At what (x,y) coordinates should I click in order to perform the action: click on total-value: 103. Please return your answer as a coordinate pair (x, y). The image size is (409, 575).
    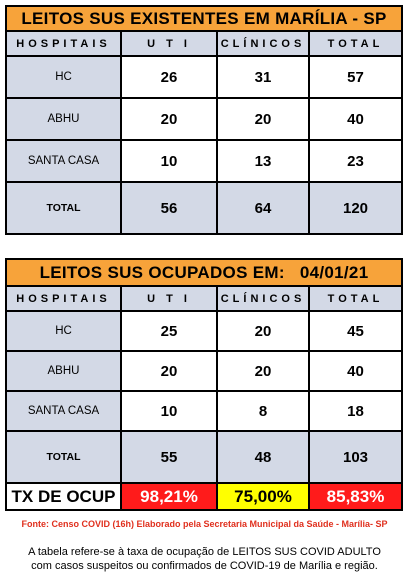
    Looking at the image, I should click on (355, 457).